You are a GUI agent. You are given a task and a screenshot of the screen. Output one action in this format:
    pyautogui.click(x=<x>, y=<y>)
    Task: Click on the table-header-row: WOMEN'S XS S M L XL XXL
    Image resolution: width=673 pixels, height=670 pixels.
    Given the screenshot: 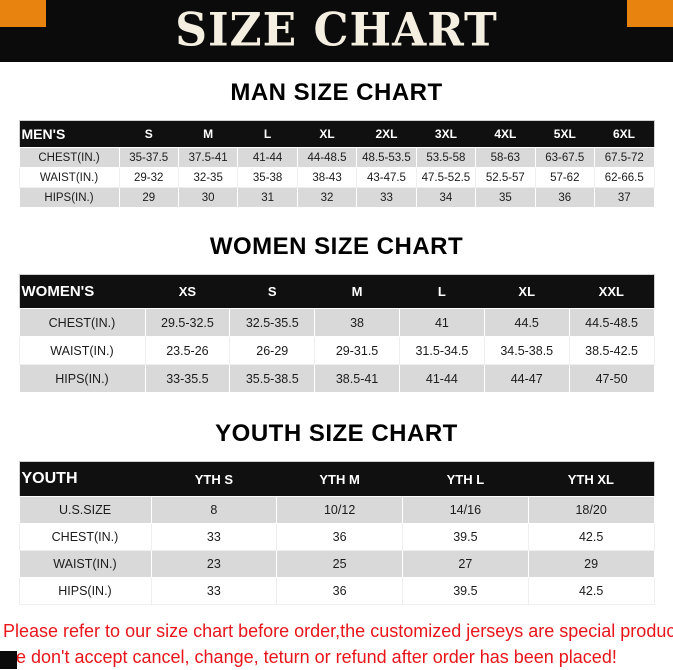 What is the action you would take?
    pyautogui.click(x=336, y=291)
    